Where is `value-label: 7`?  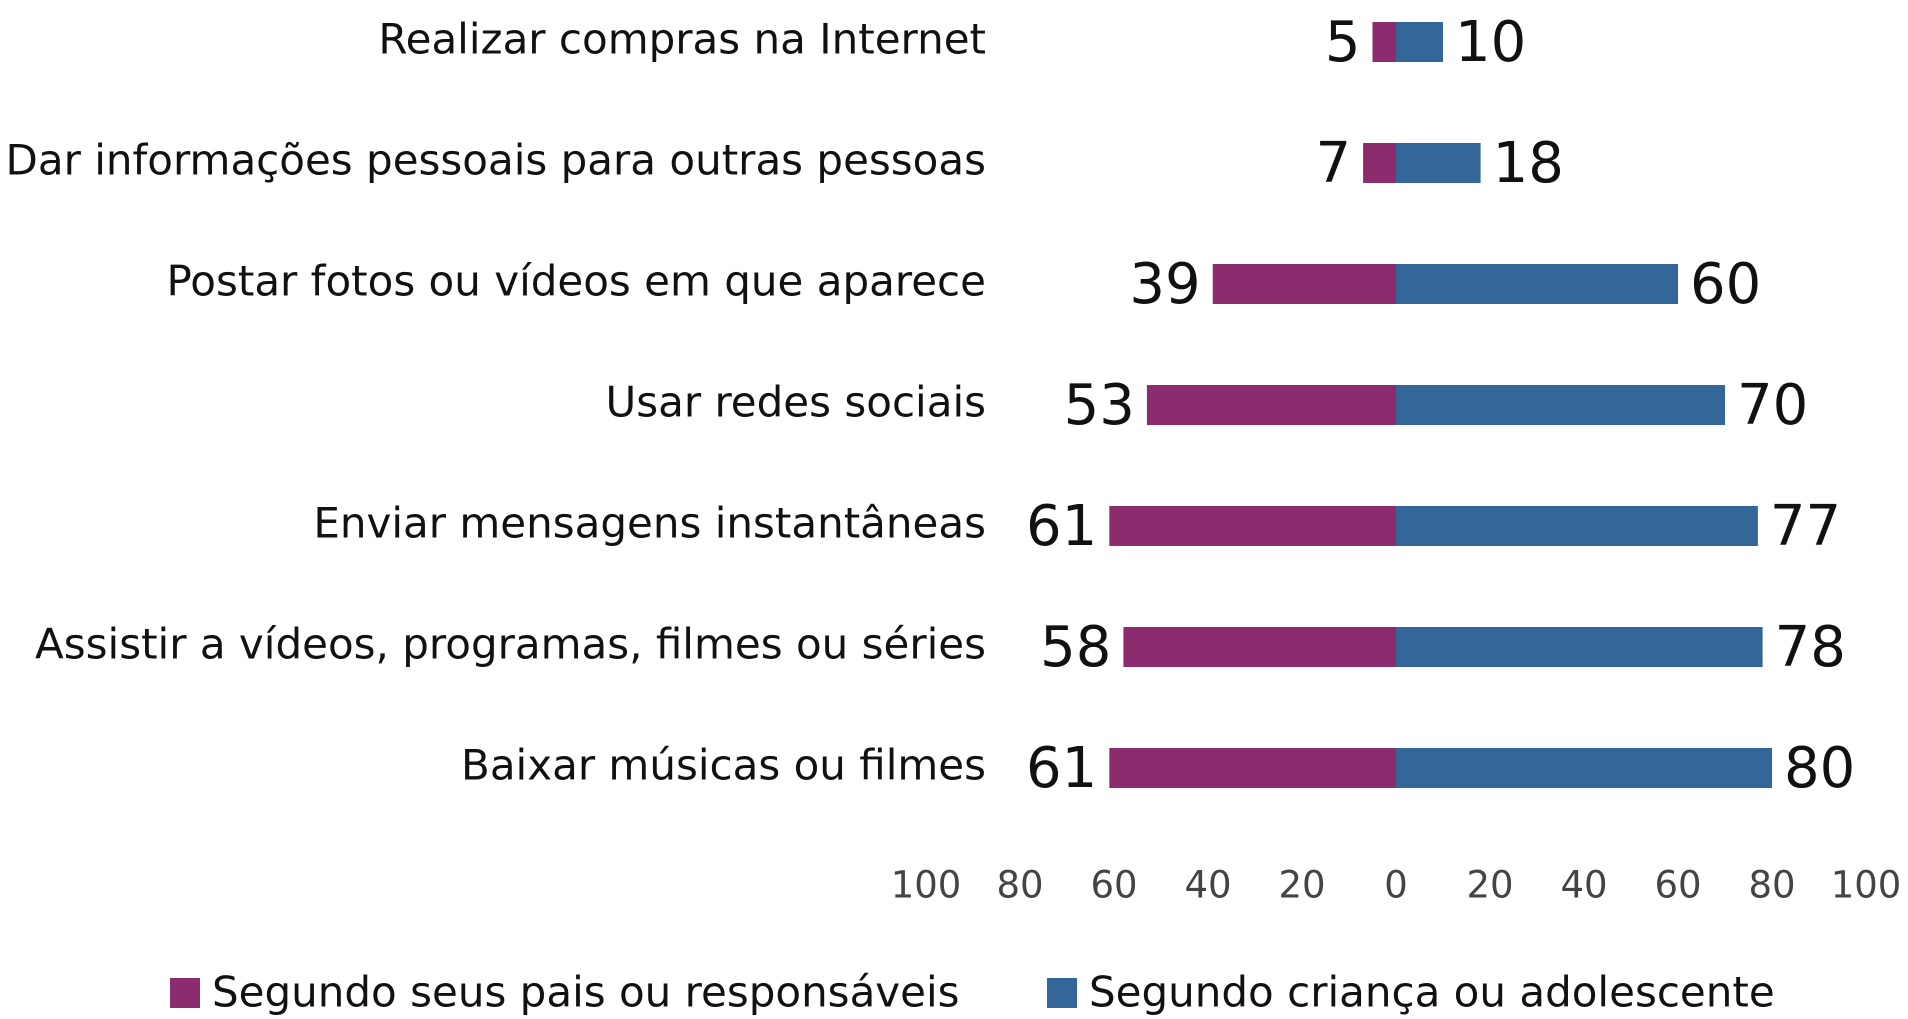 value-label: 7 is located at coordinates (1333, 163).